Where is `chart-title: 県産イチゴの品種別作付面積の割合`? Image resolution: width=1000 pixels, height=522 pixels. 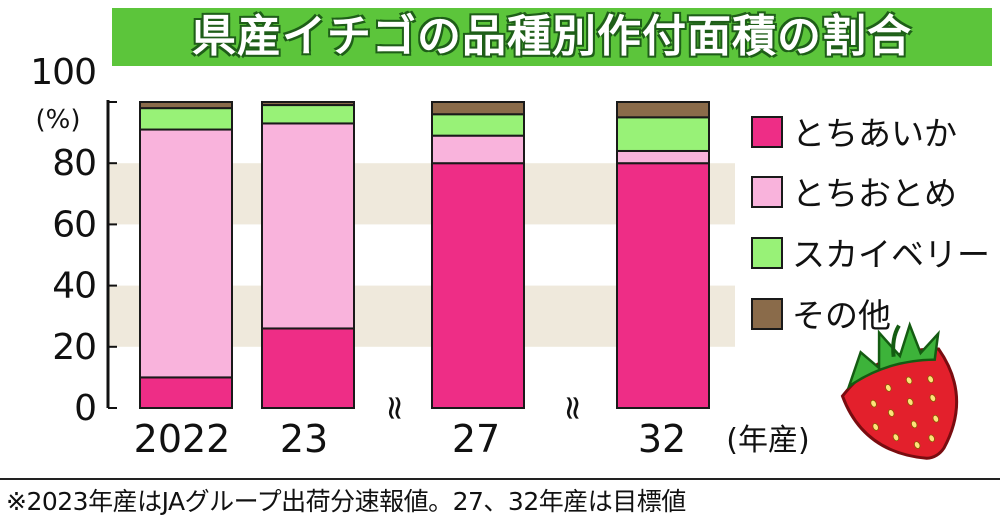
chart-title: 県産イチゴの品種別作付面積の割合 is located at coordinates (552, 36).